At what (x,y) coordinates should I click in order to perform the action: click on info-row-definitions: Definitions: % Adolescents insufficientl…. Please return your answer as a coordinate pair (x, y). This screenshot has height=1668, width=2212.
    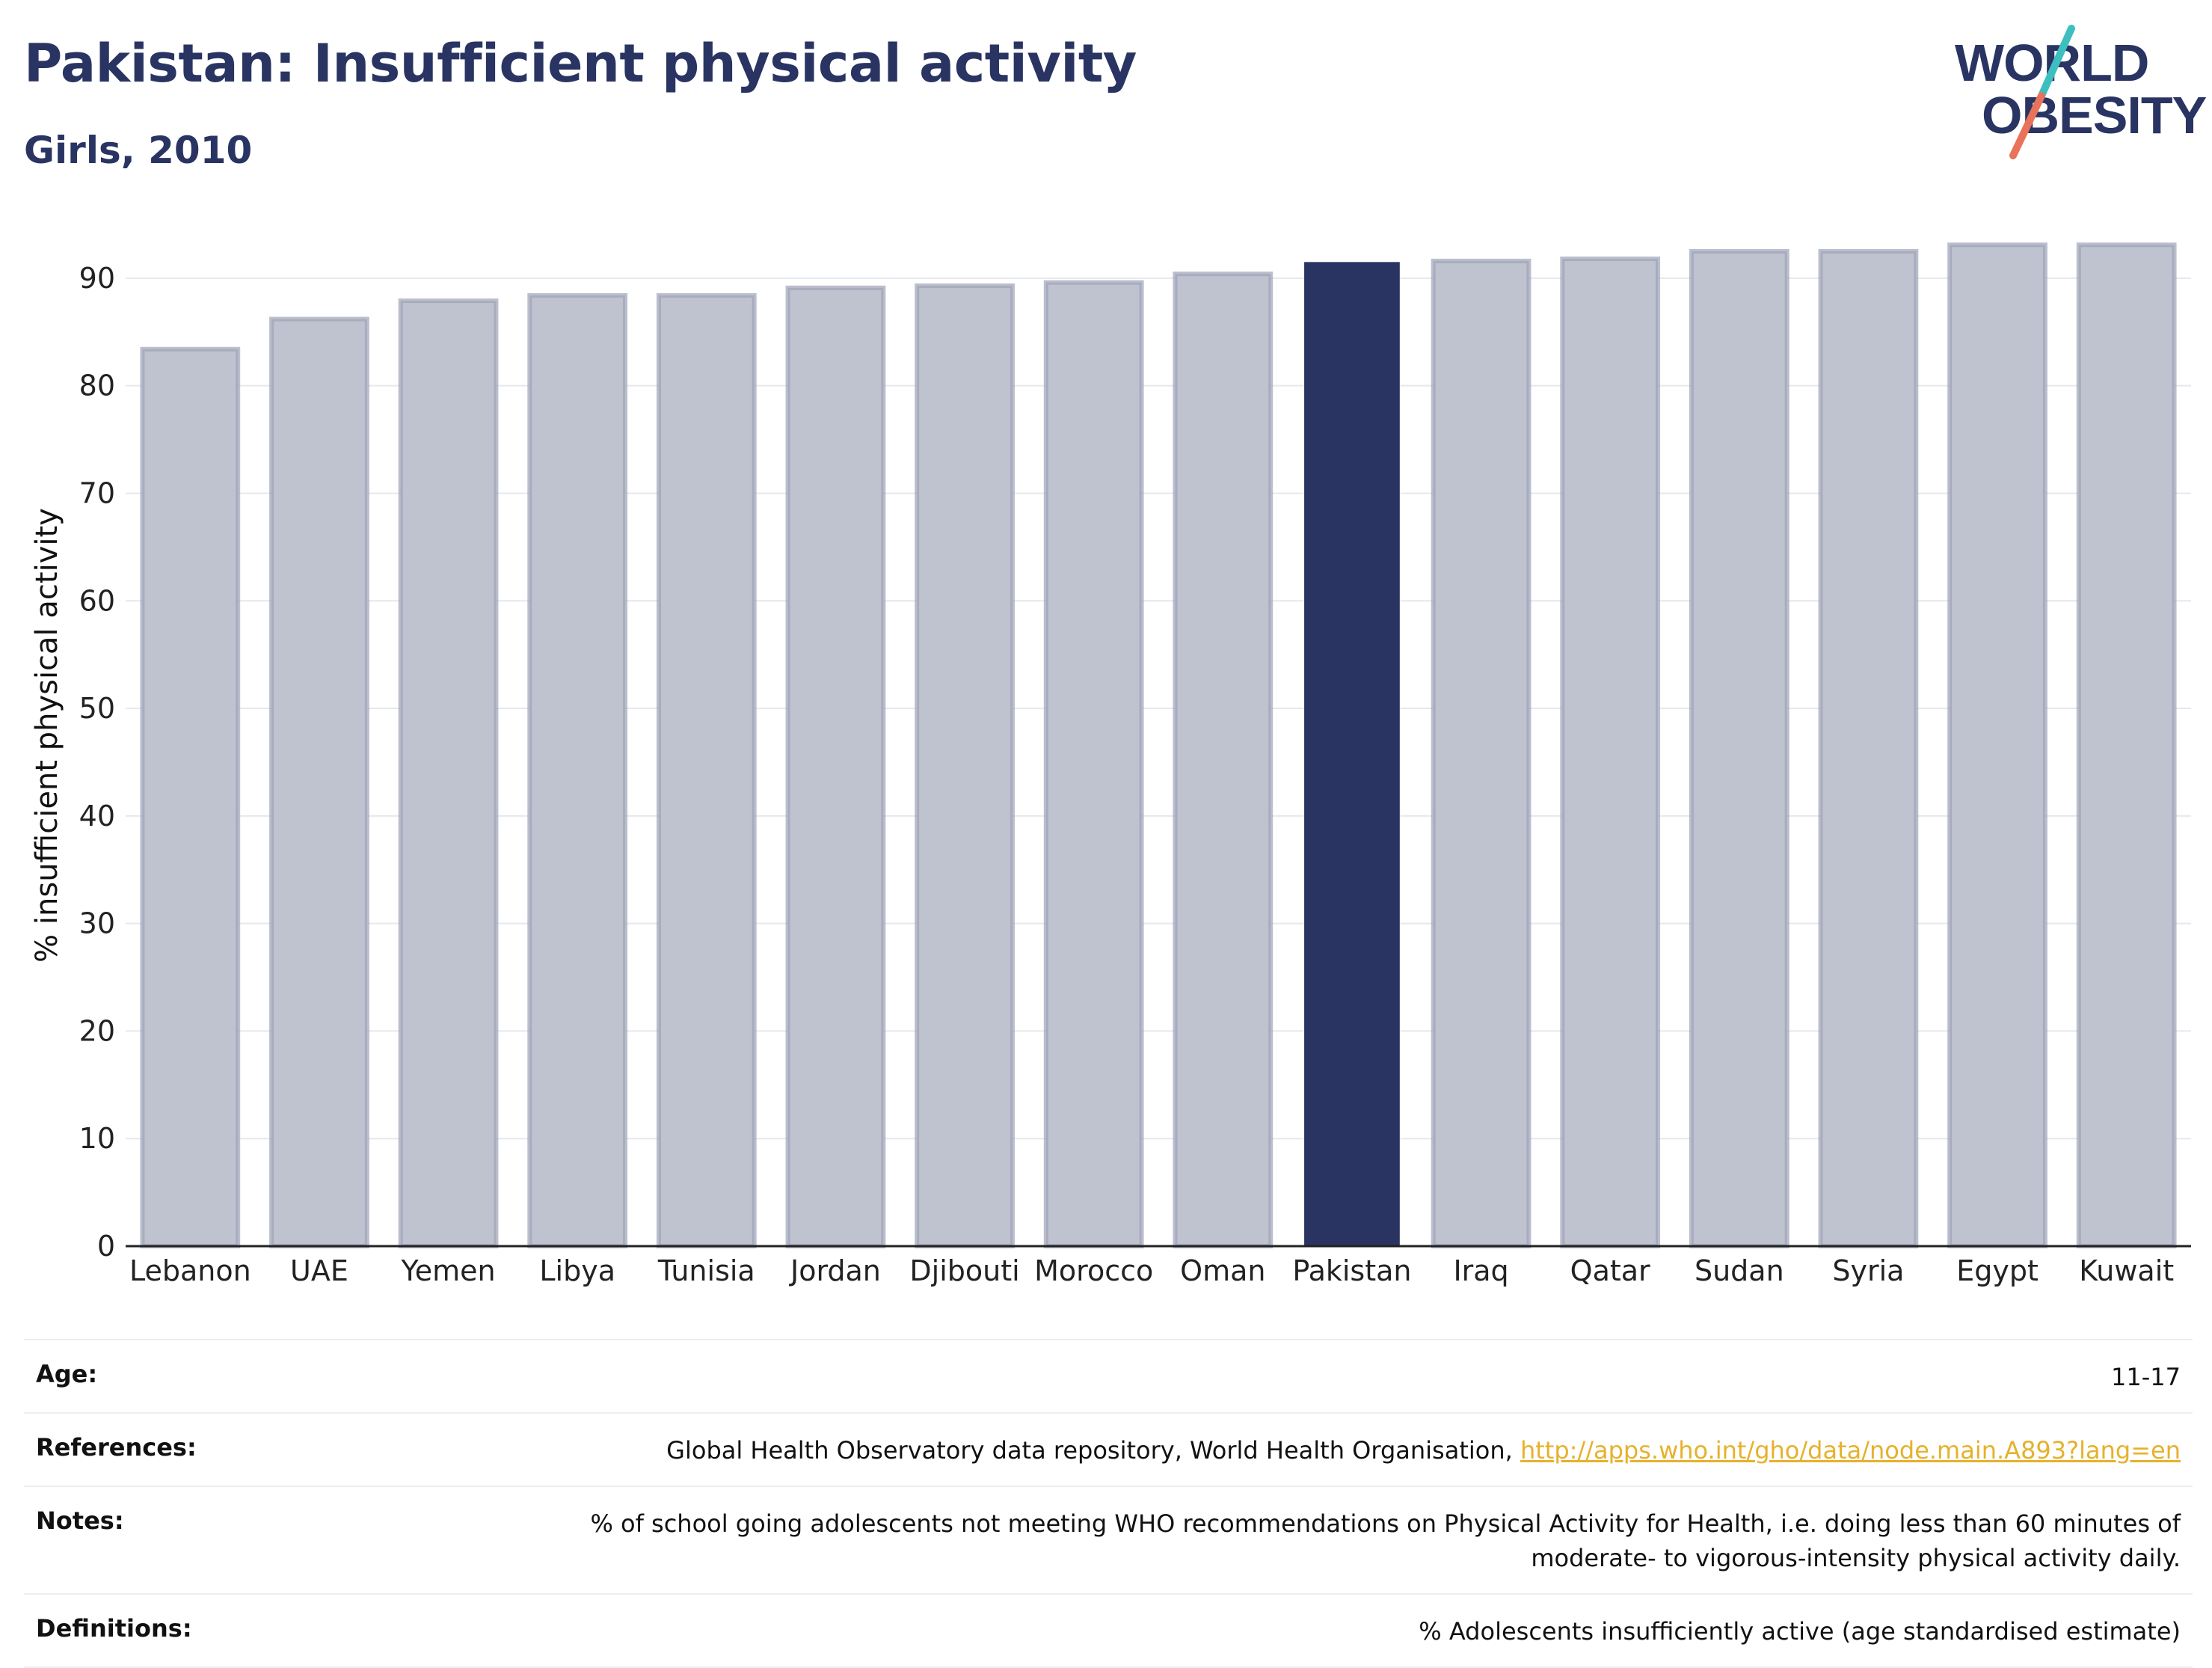
    Looking at the image, I should click on (1108, 1631).